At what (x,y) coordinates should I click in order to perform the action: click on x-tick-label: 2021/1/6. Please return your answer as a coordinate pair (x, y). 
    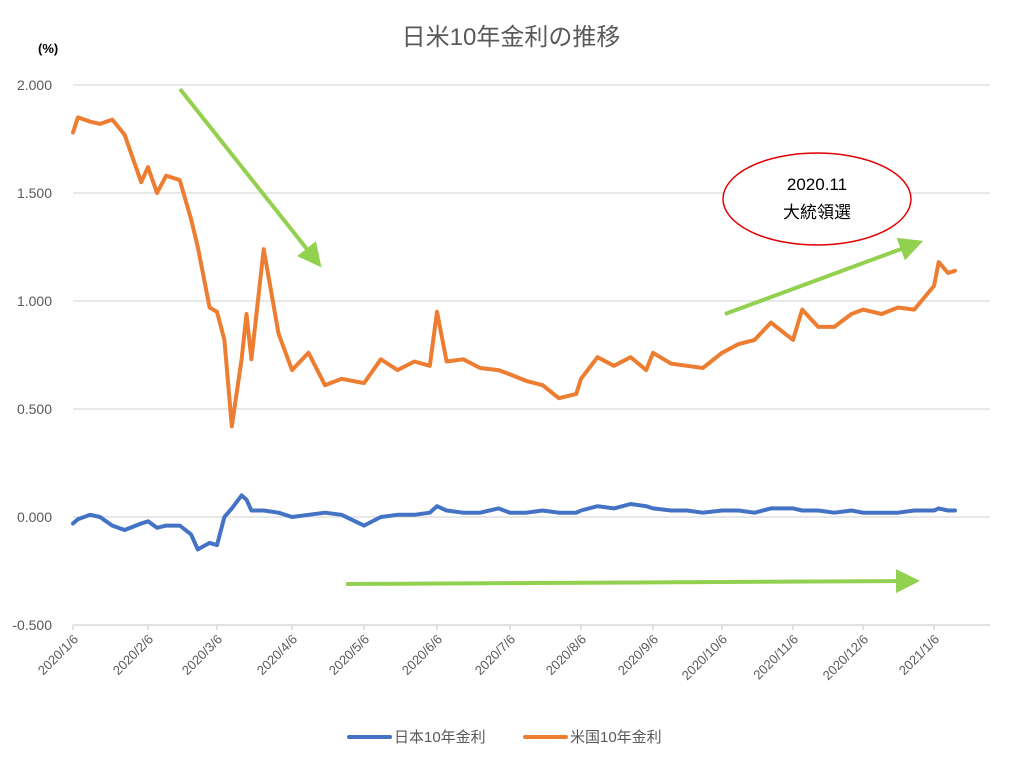
    Looking at the image, I should click on (919, 655).